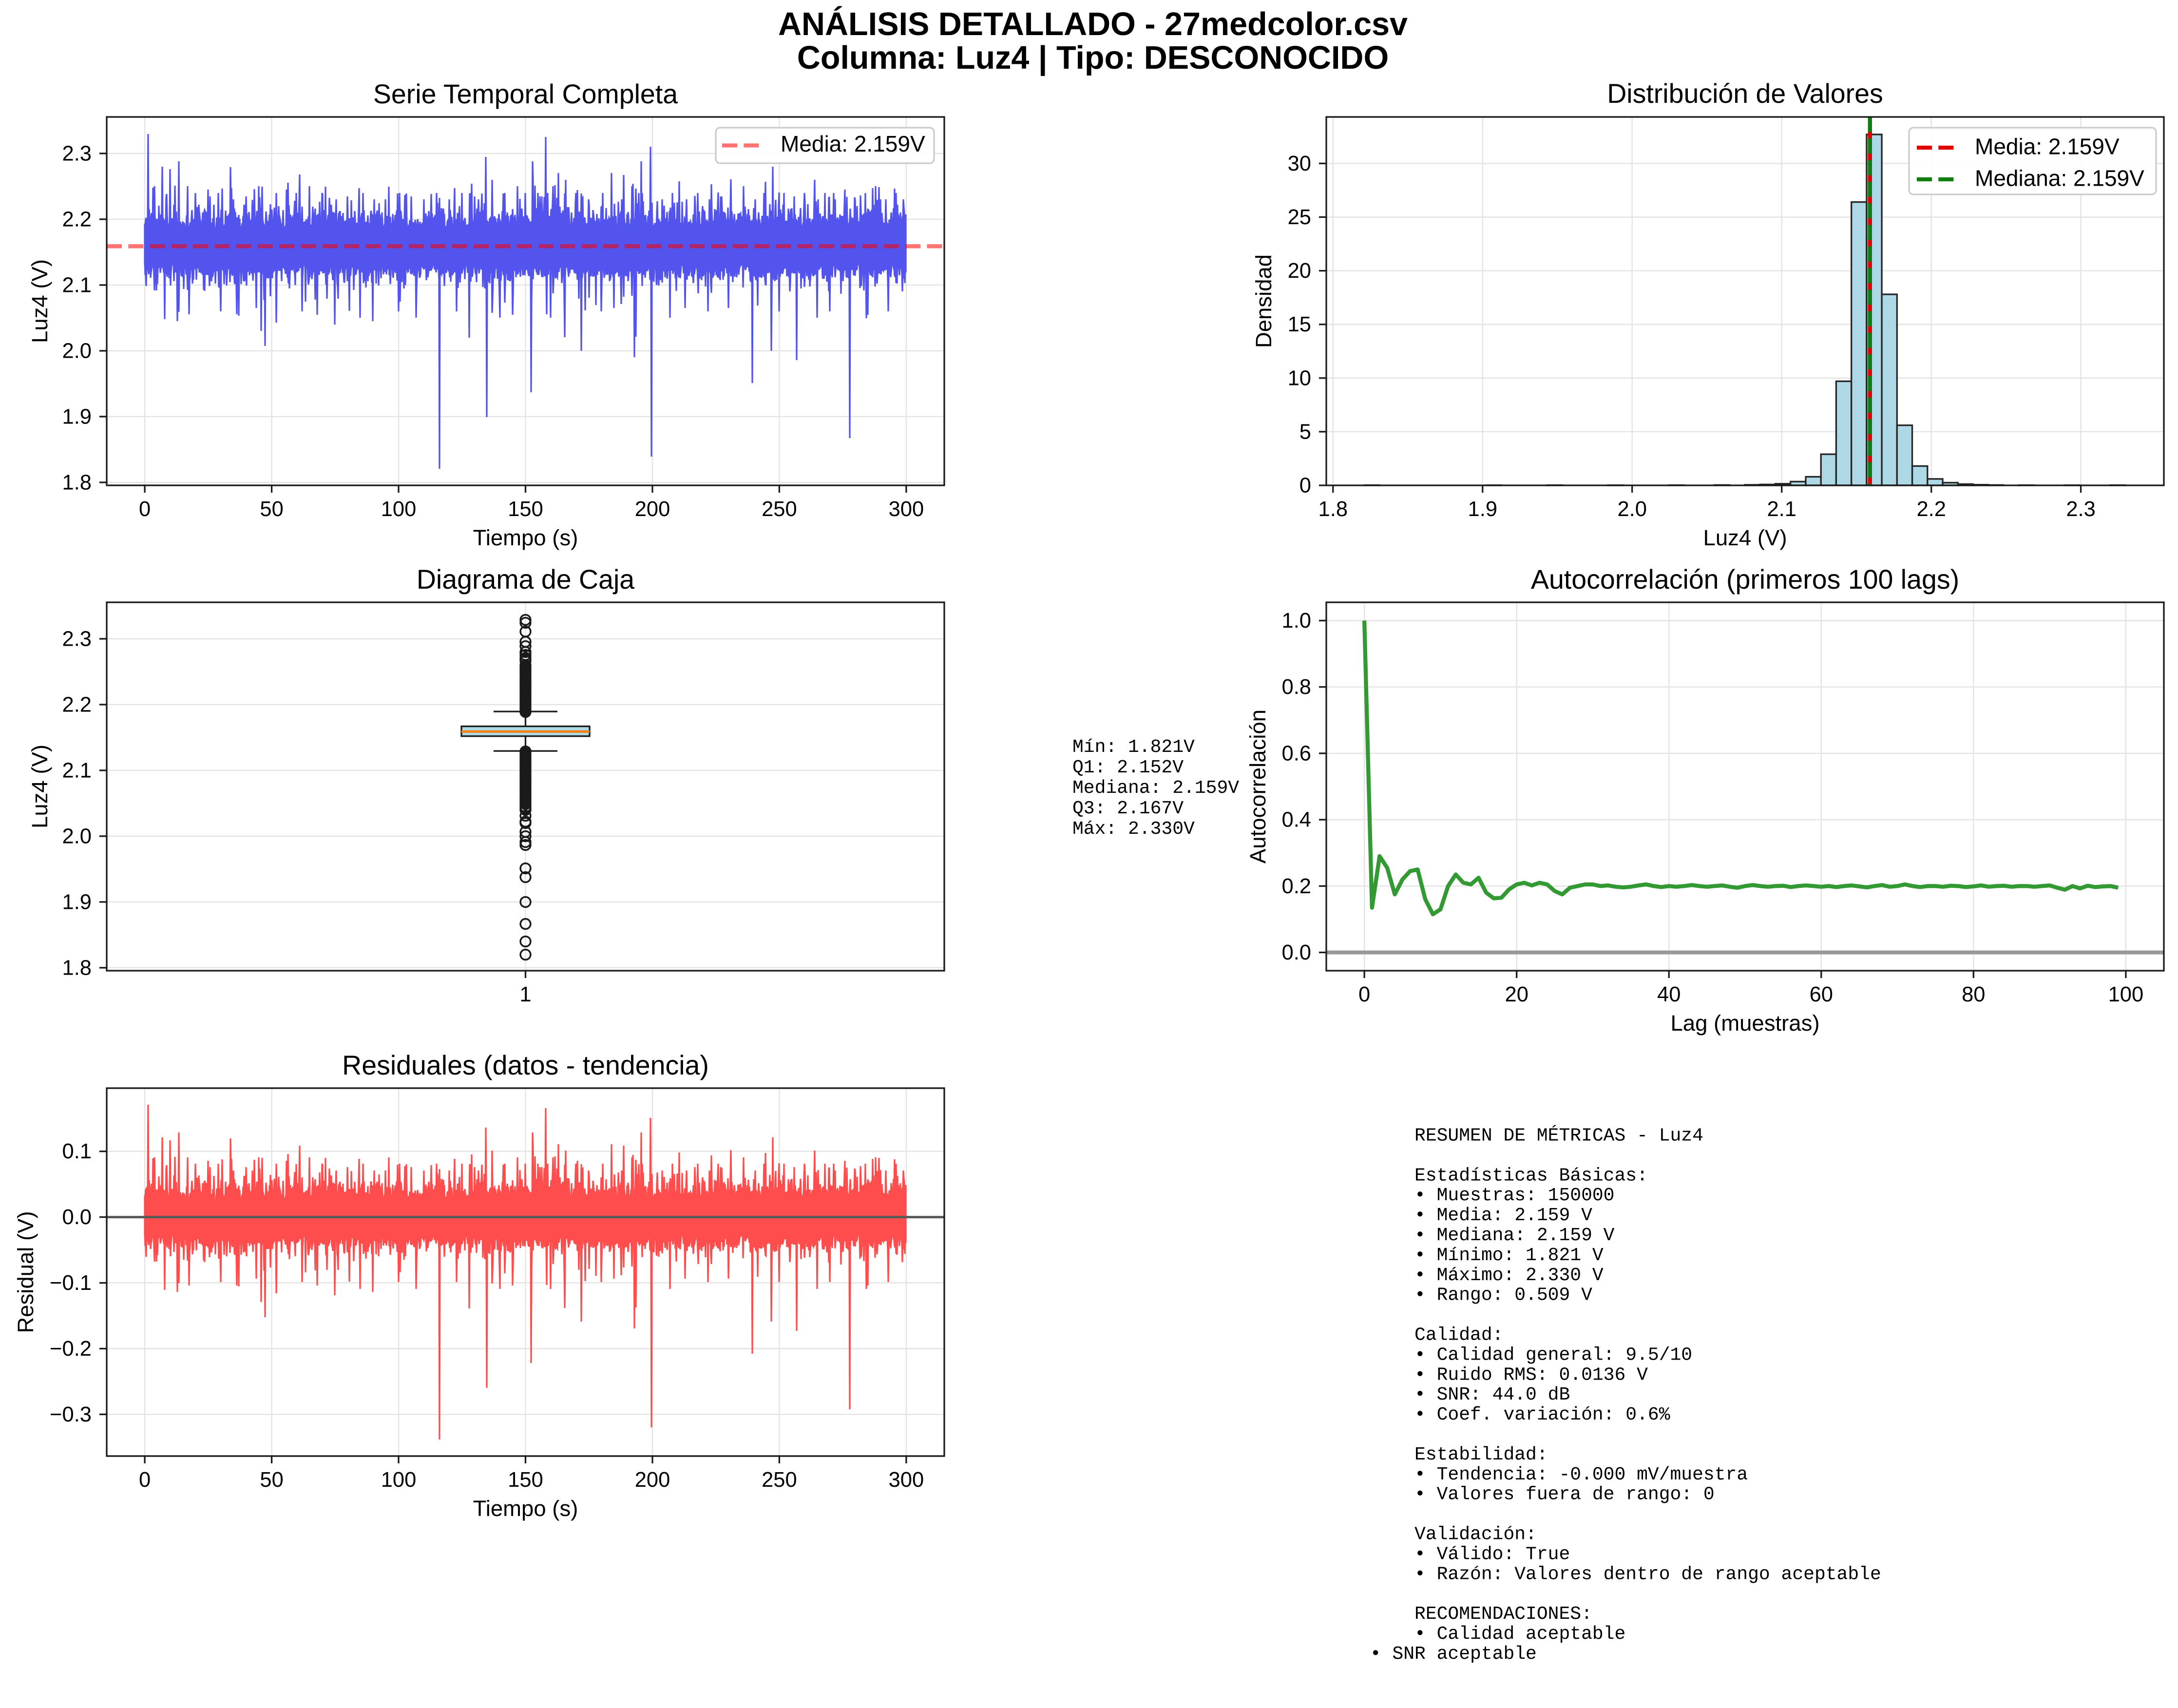 The image size is (2178, 1708). I want to click on svg-text: Máx: 2.330V, so click(1133, 830).